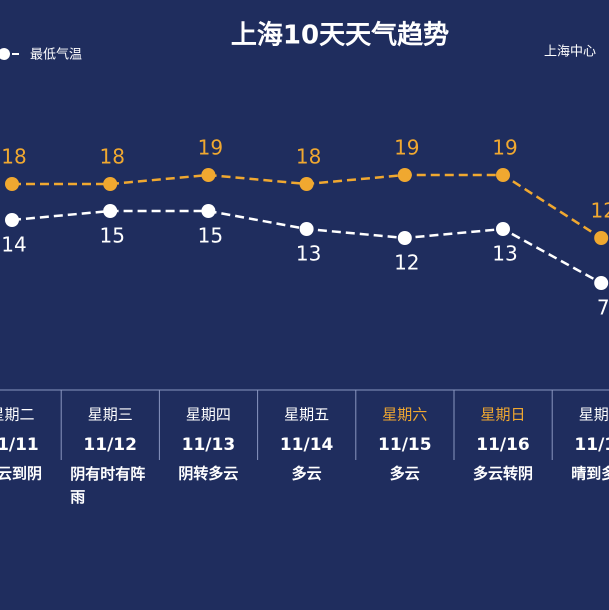 The height and width of the screenshot is (610, 609). I want to click on weekday: 星期四, so click(208, 415).